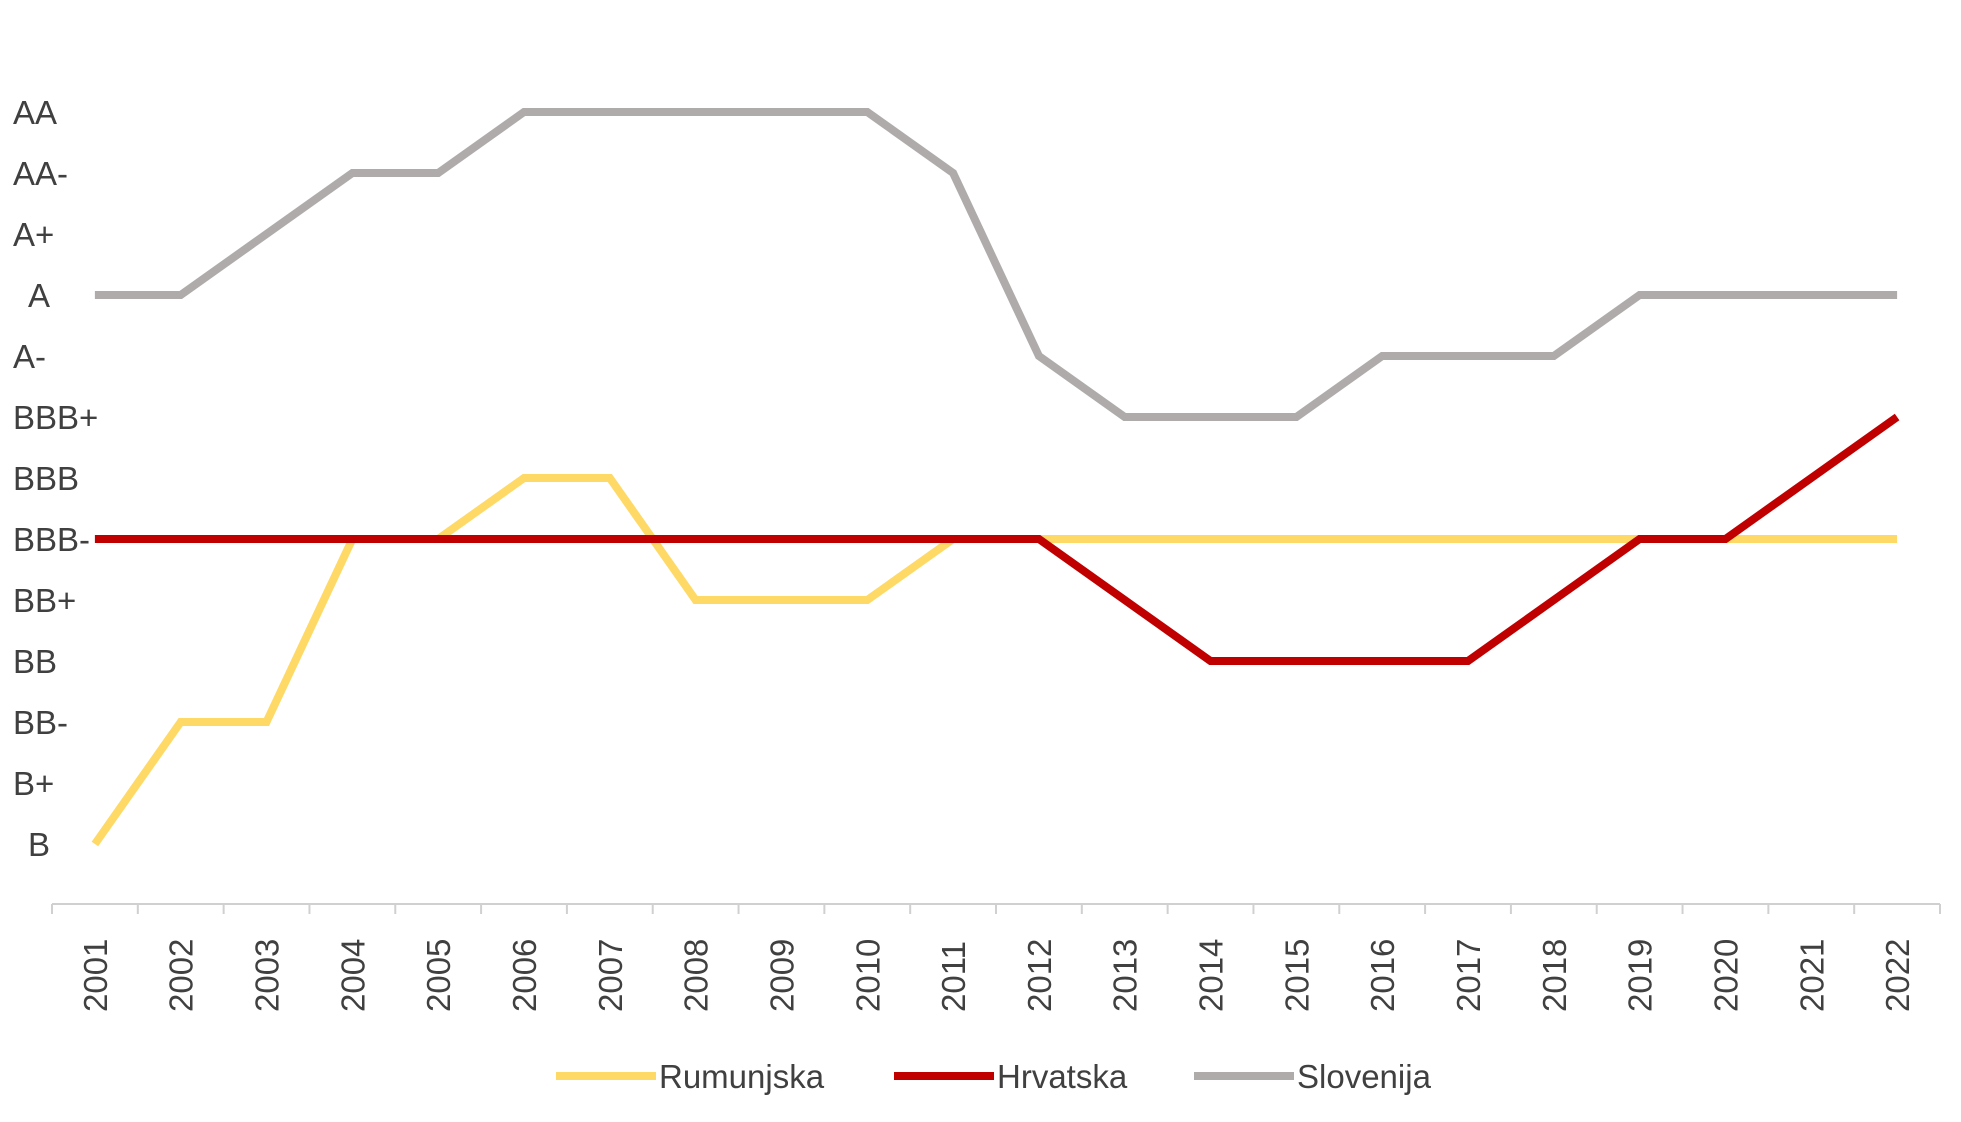 Image resolution: width=1961 pixels, height=1122 pixels. Describe the element at coordinates (996, 909) in the screenshot. I see `x-axis-tick-marks` at that location.